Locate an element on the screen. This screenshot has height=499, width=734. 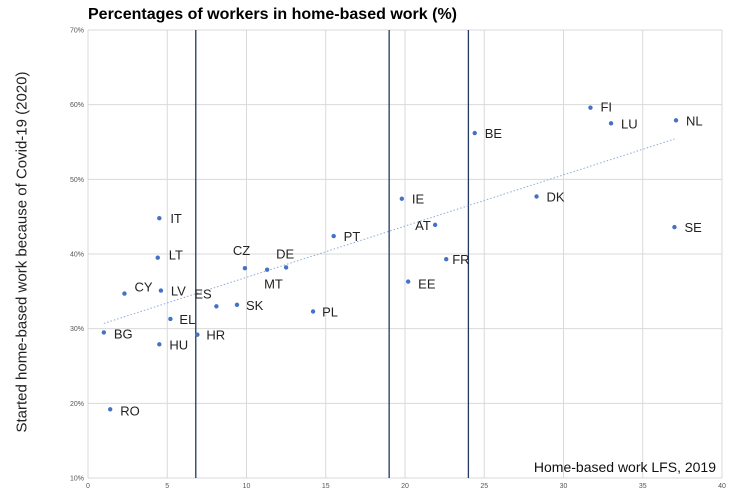
point-label-bg: BG is located at coordinates (123, 333).